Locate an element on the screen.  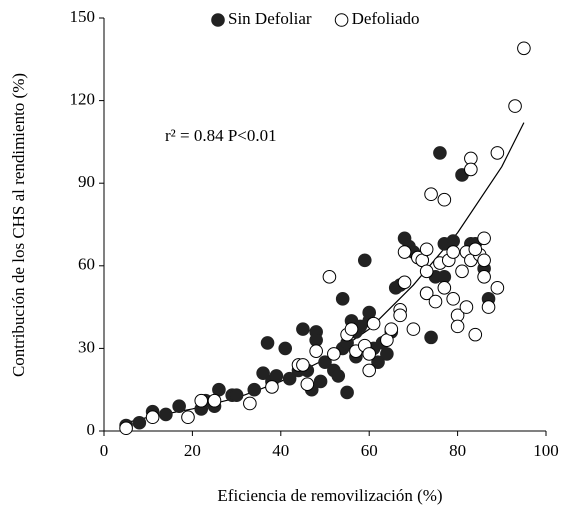
y-tick-label: 120 is located at coordinates (83, 99).